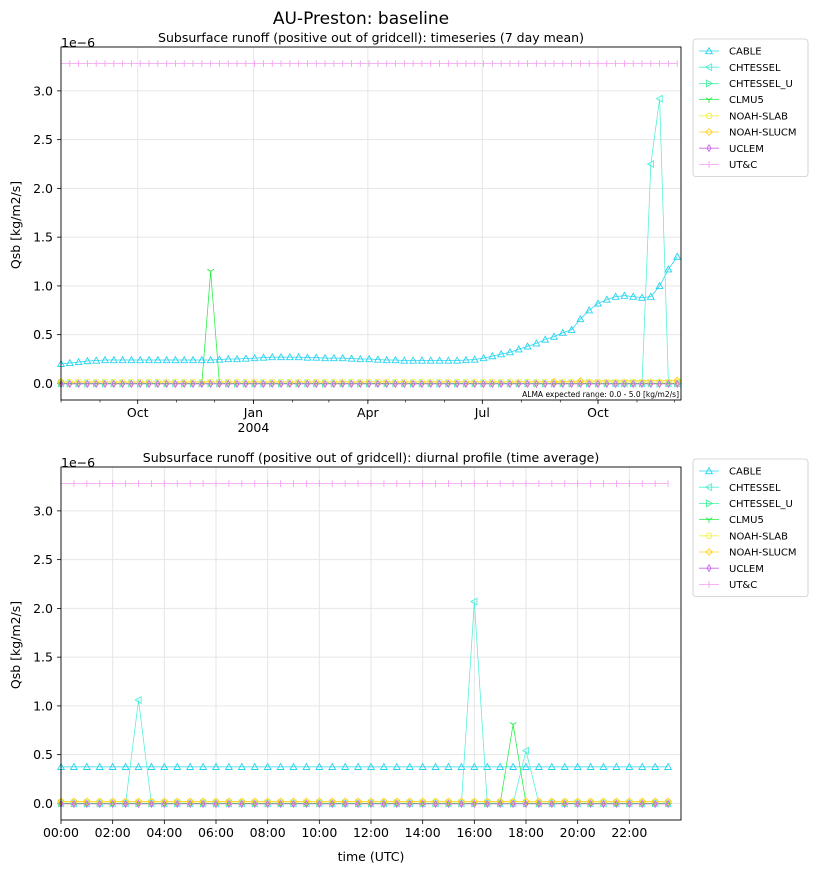 This screenshot has height=873, width=818. I want to click on timeseries-y-tick-label: 1.0, so click(43, 285).